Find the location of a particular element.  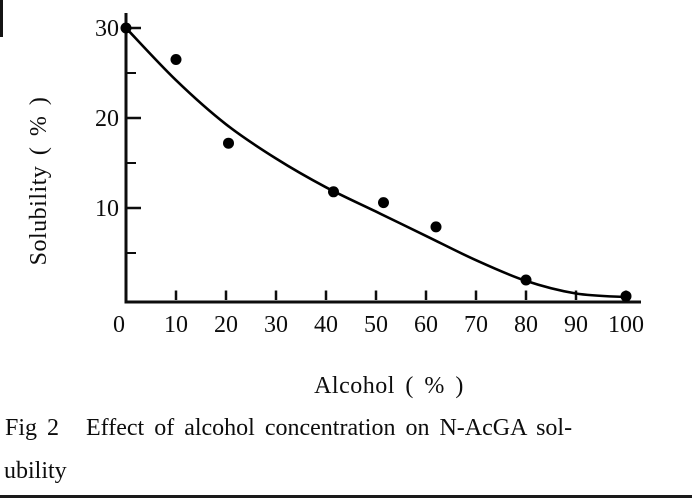

figure-number: Fig 2 is located at coordinates (32, 428).